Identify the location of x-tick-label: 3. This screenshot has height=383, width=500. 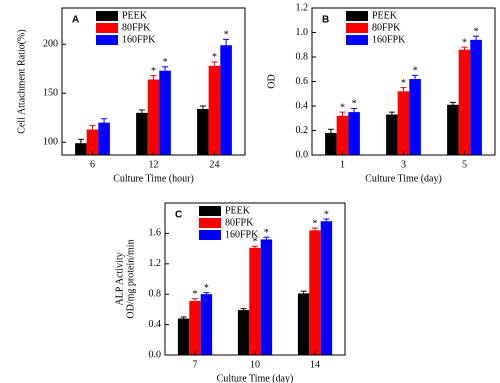
(403, 164).